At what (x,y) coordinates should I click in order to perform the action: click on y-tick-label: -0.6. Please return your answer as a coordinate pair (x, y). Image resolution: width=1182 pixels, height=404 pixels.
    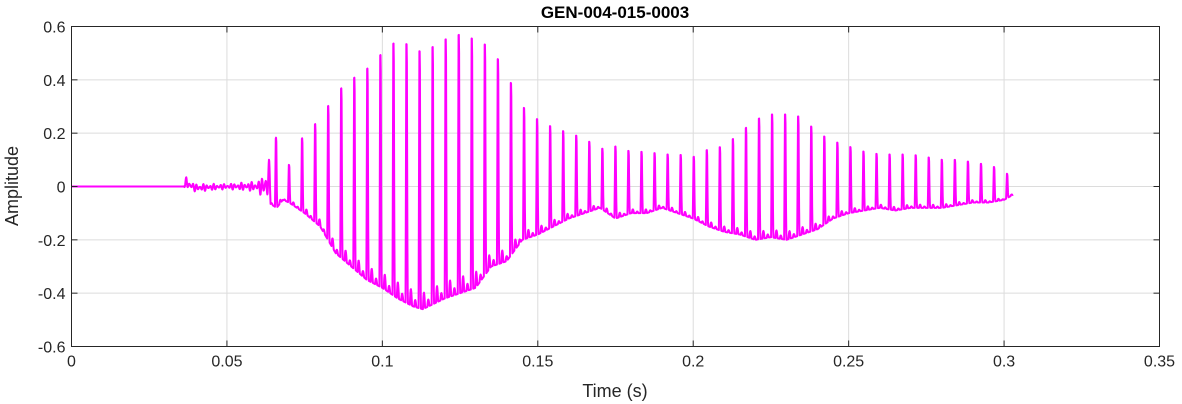
    Looking at the image, I should click on (52, 348).